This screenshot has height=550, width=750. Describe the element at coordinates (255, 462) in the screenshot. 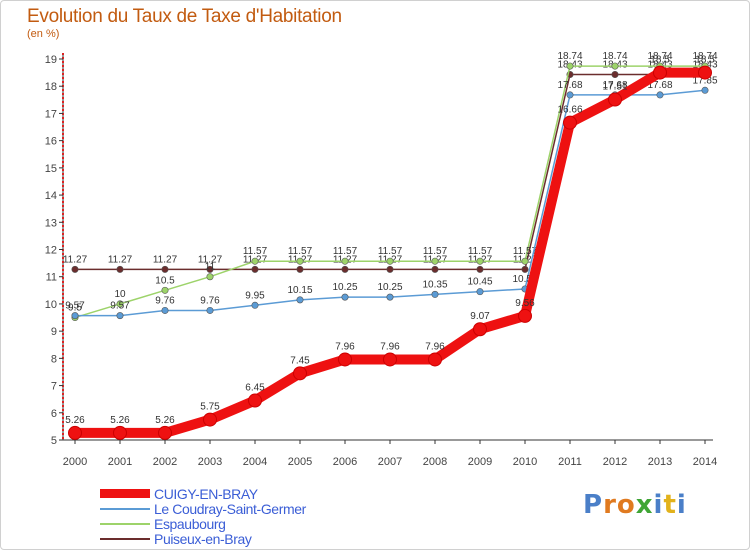

I see `x-tick-label: 2004` at that location.